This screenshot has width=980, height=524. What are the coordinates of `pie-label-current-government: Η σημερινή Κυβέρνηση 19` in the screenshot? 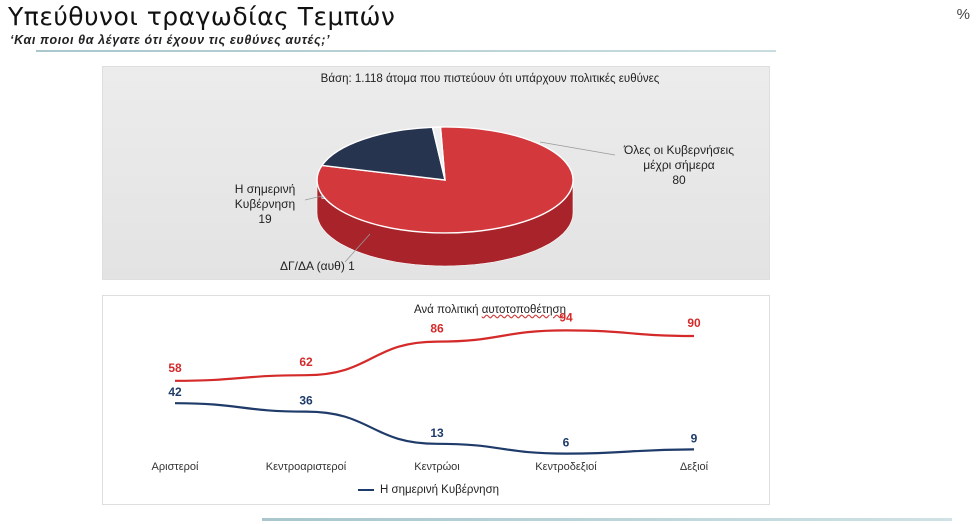 It's located at (265, 204).